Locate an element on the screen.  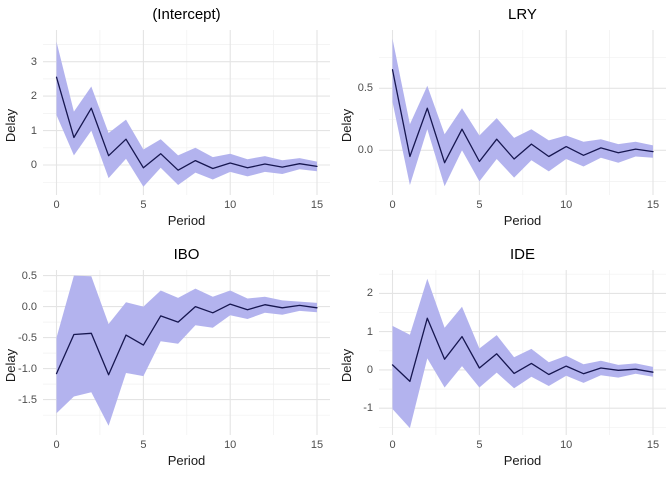
panel-title: IDE is located at coordinates (522, 254).